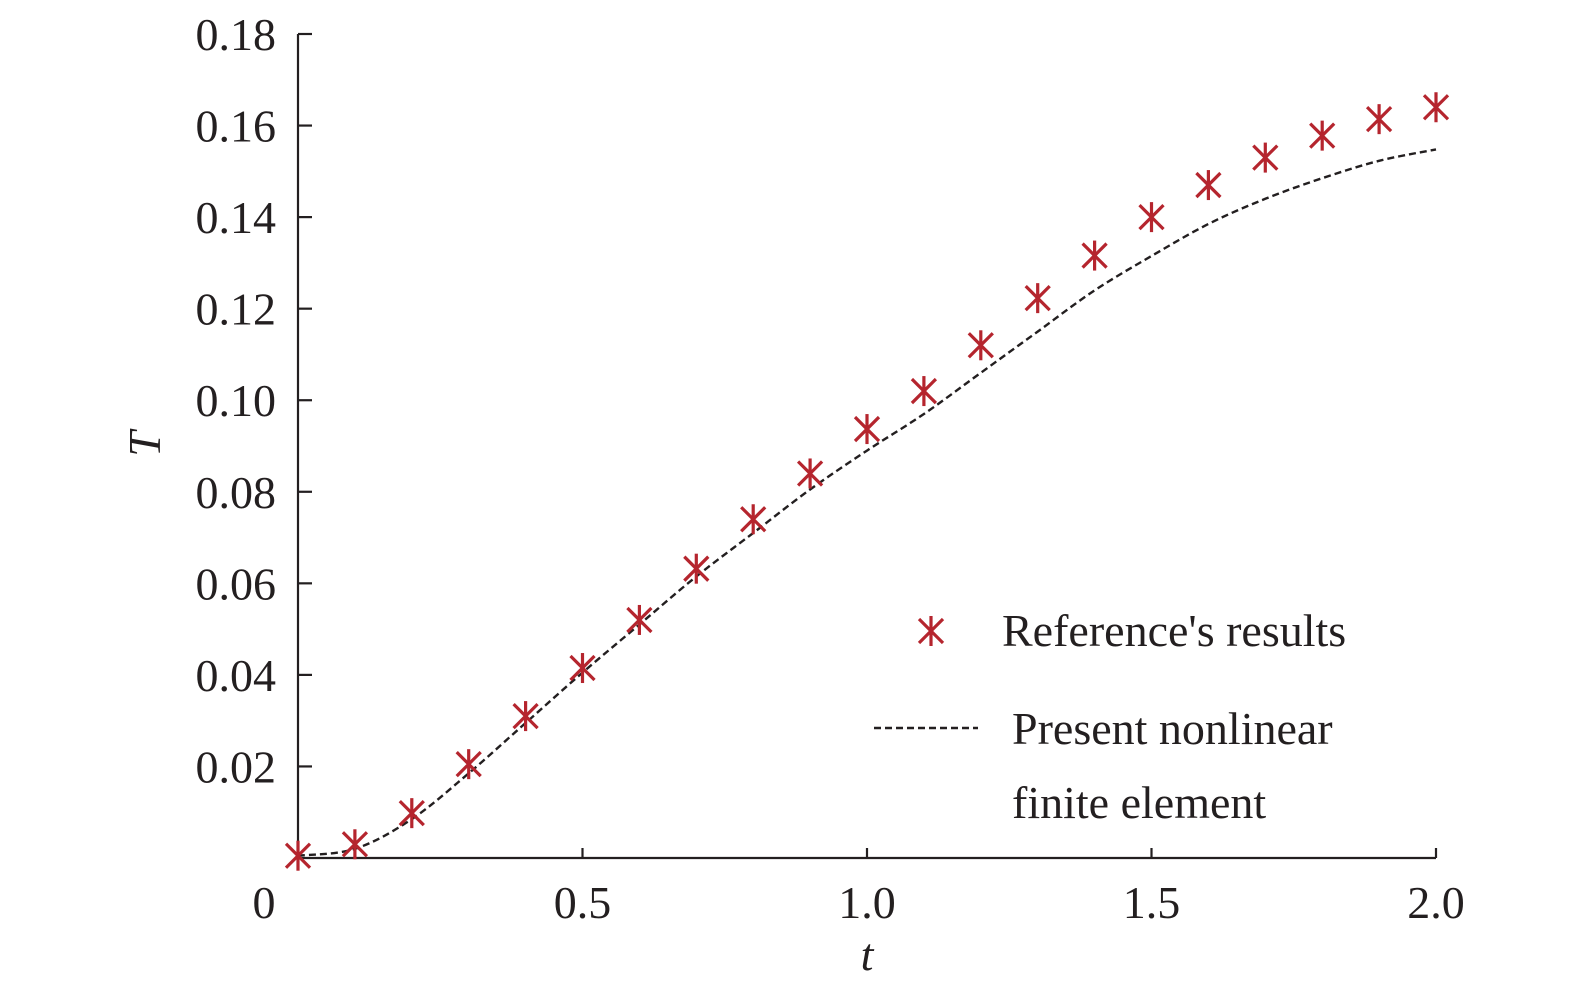 The image size is (1575, 994). What do you see at coordinates (583, 902) in the screenshot?
I see `x-tick-label: 0.5` at bounding box center [583, 902].